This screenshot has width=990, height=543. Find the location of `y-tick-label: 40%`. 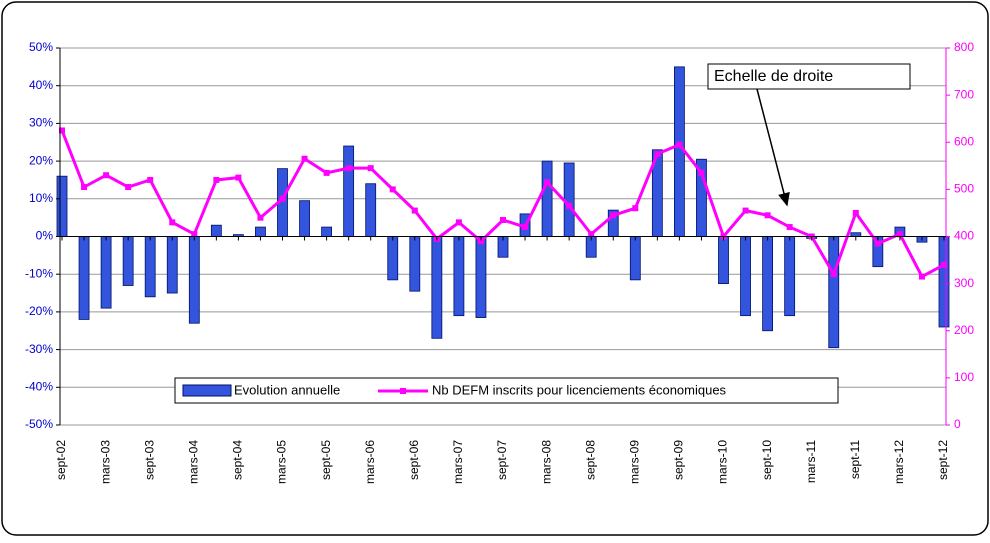

y-tick-label: 40% is located at coordinates (41, 85).